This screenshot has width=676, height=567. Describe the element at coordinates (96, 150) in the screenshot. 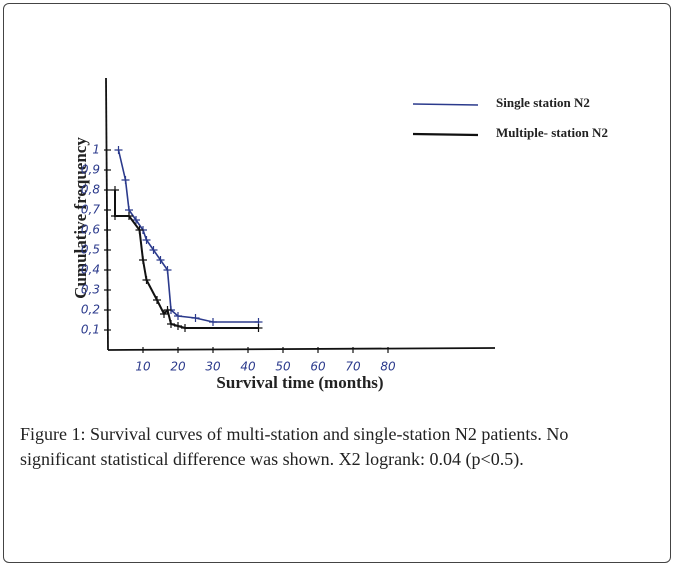

I see `y-tick-label: 1` at that location.